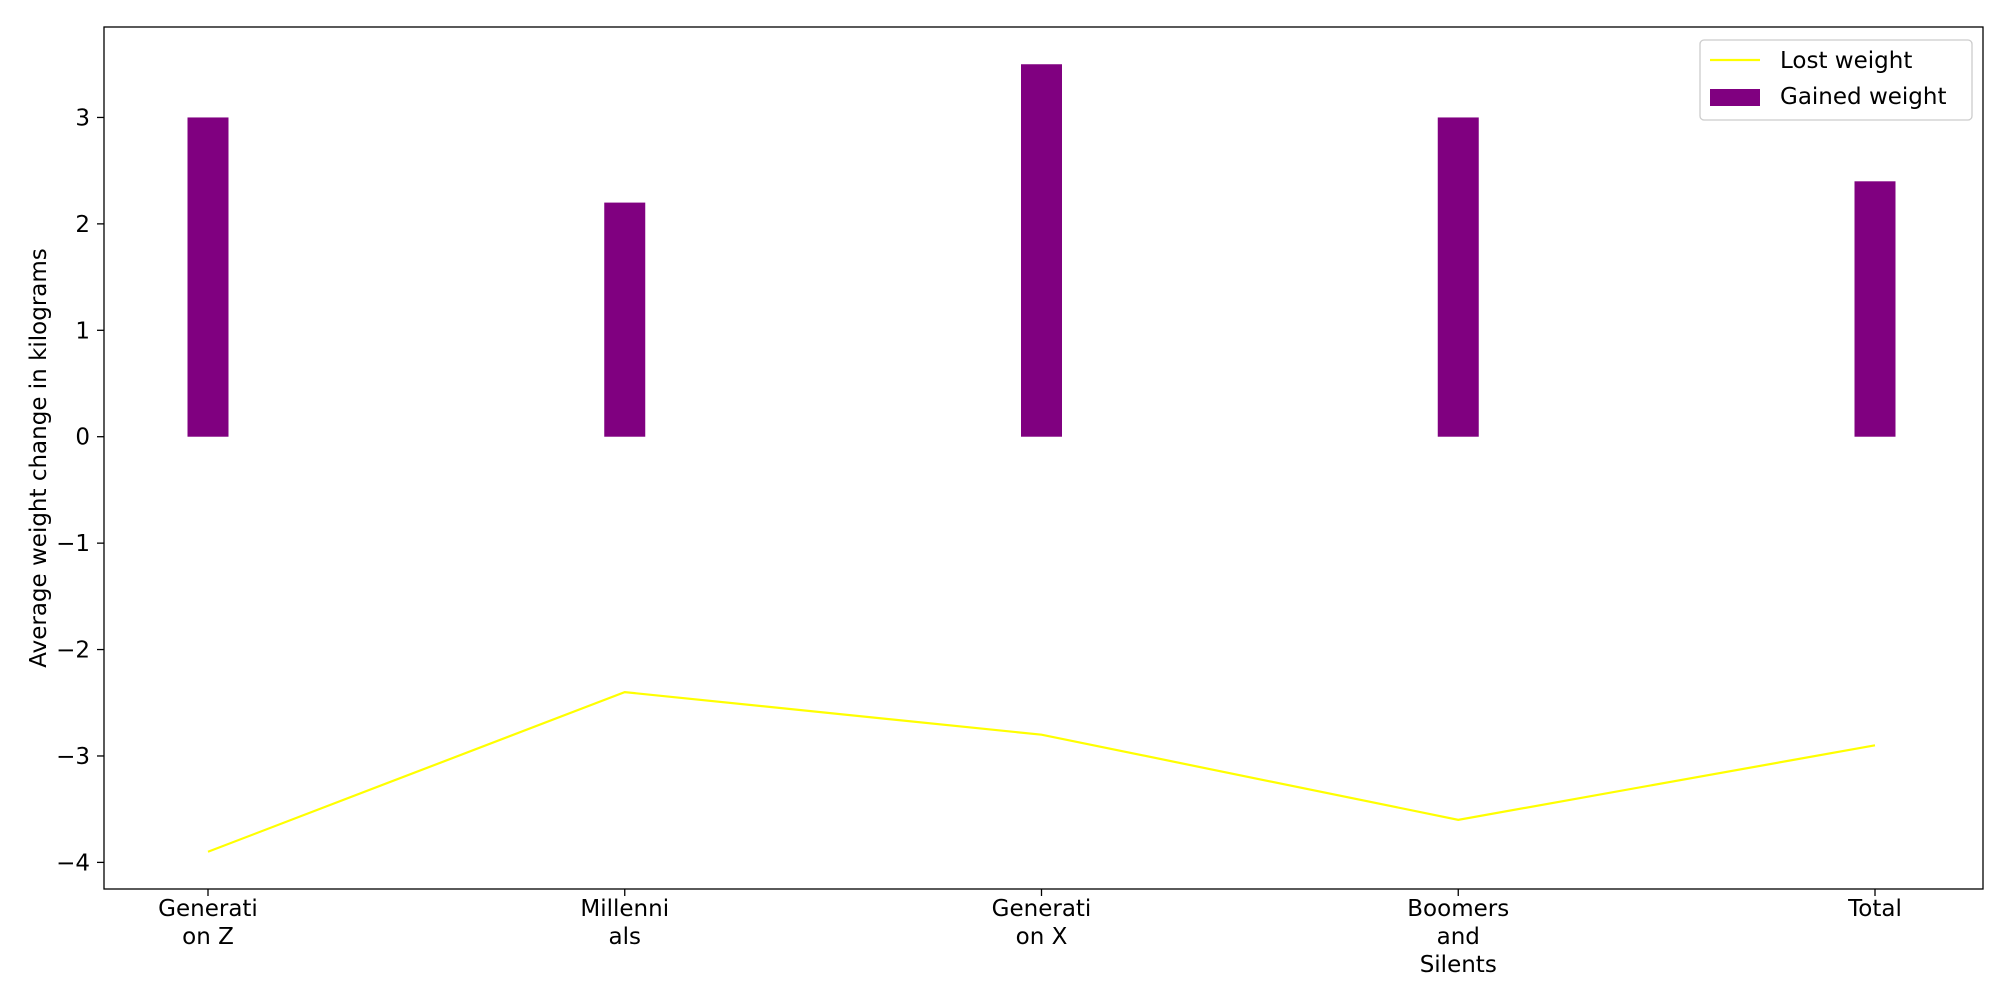 The image size is (2000, 1004). What do you see at coordinates (73, 544) in the screenshot?
I see `y-tick-label: −1` at bounding box center [73, 544].